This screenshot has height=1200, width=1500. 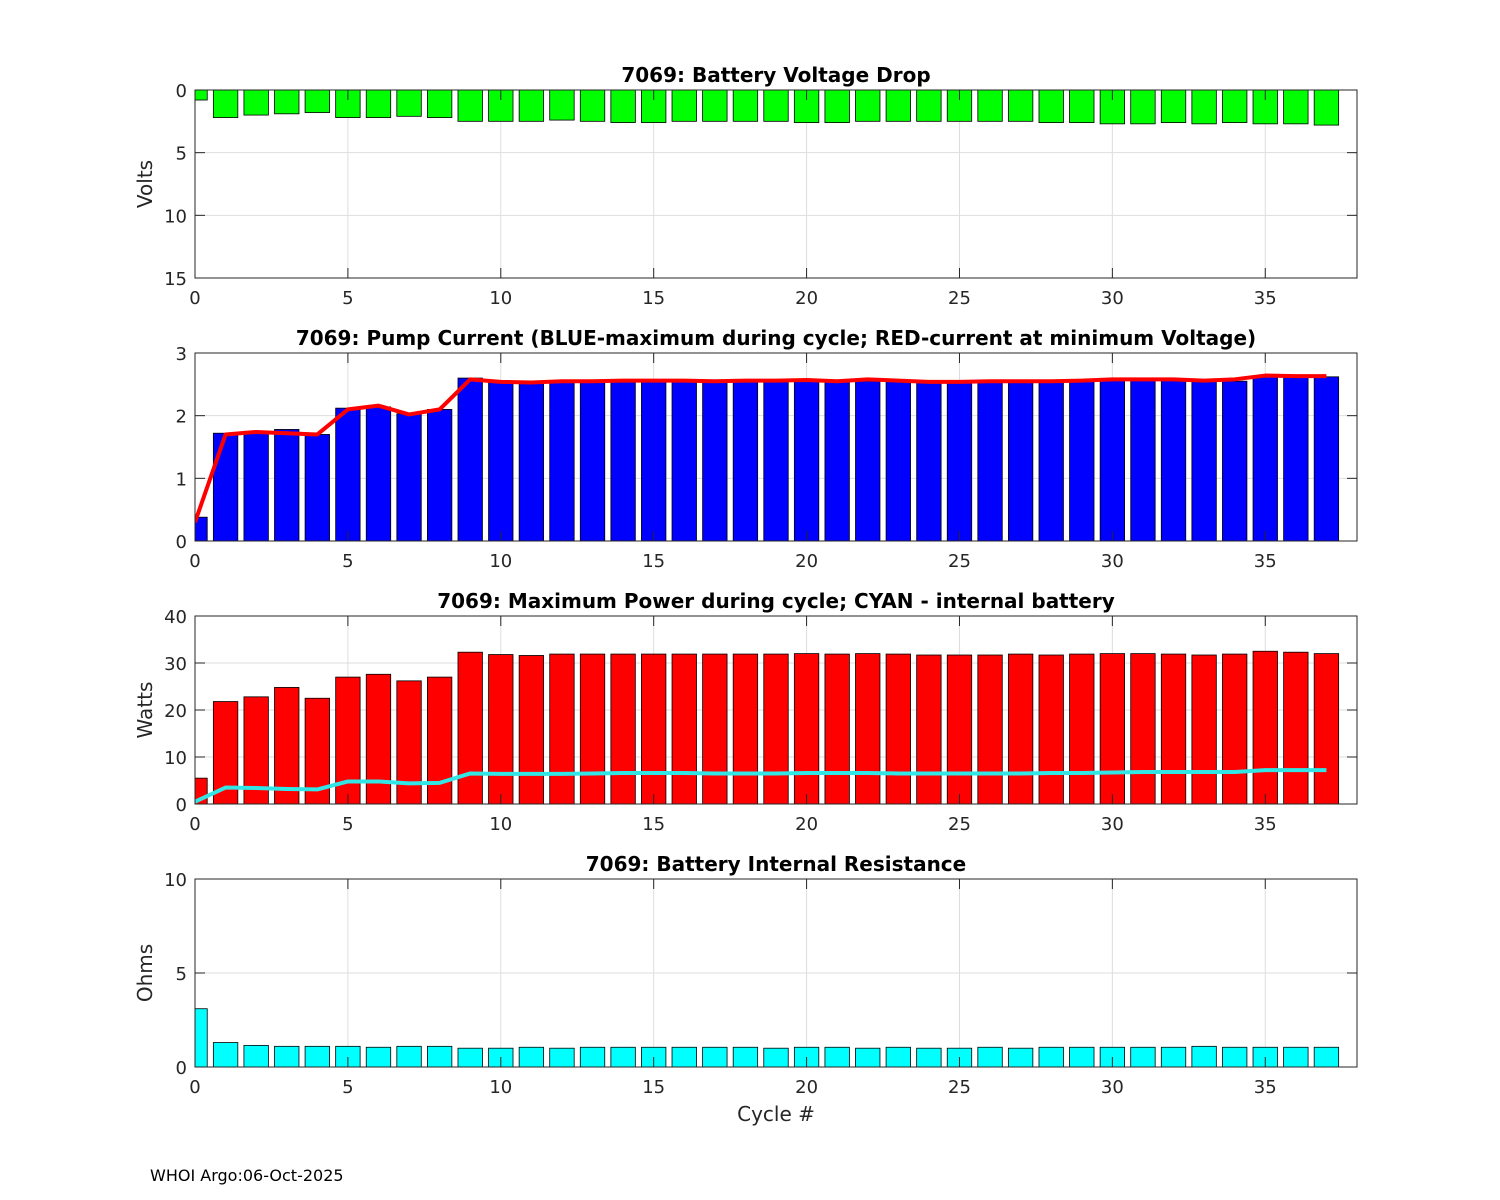 I want to click on x-tick-label: 5, so click(x=347, y=1087).